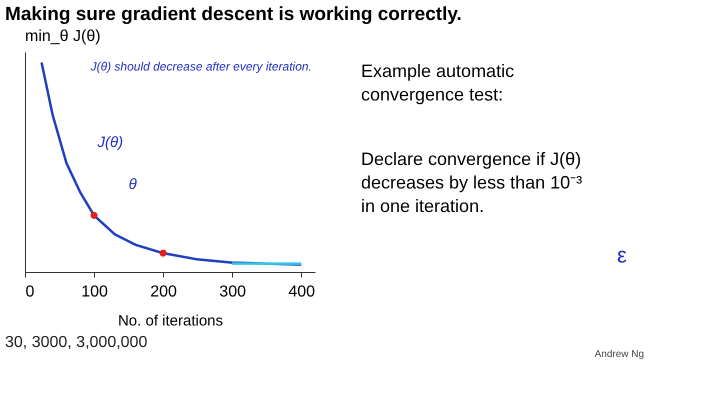 This screenshot has height=400, width=720. What do you see at coordinates (201, 67) in the screenshot?
I see `annotation: J(θ) should decrease after every iteration.` at bounding box center [201, 67].